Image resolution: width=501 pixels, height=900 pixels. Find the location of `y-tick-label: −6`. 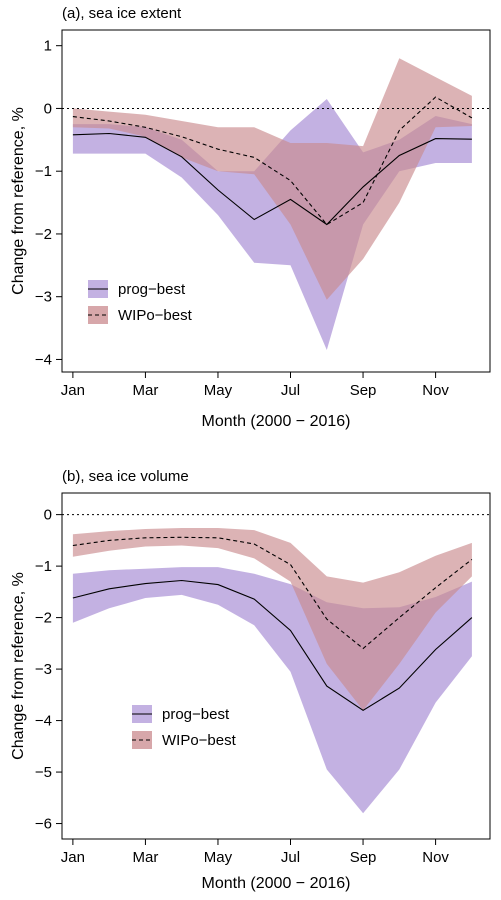

y-tick-label: −6 is located at coordinates (43, 824).